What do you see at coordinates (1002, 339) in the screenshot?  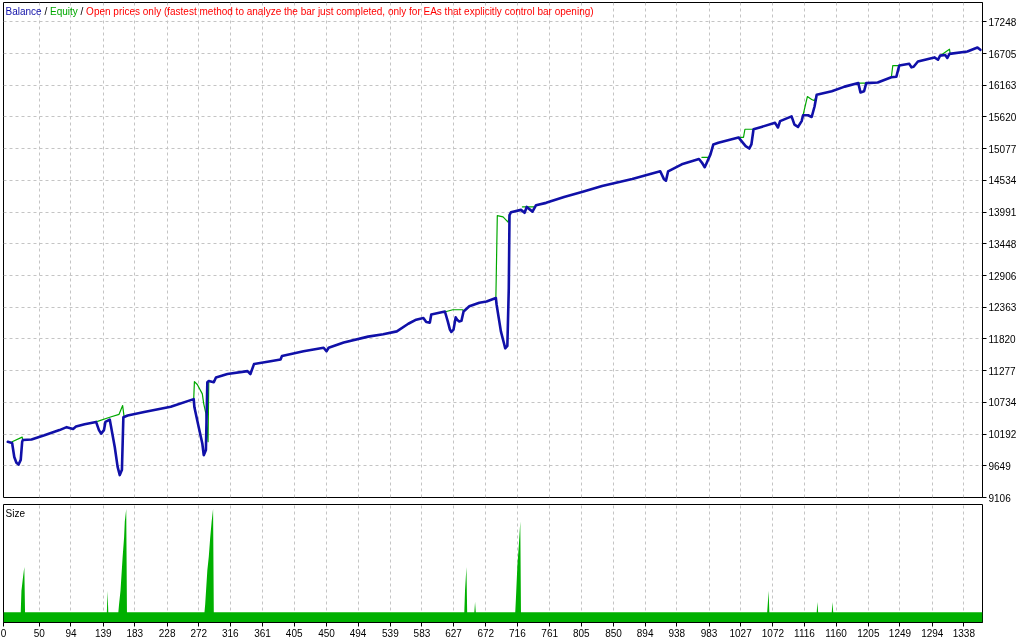 I see `y-tick-label: 11820` at bounding box center [1002, 339].